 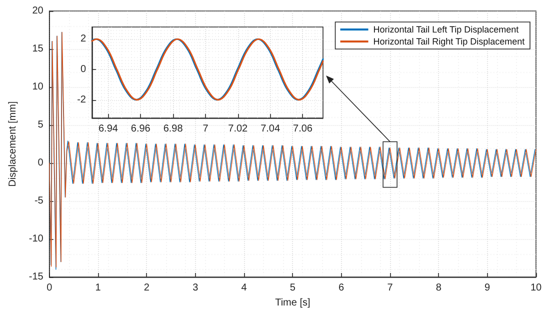 What do you see at coordinates (36, 239) in the screenshot?
I see `y-tick-label: -10` at bounding box center [36, 239].